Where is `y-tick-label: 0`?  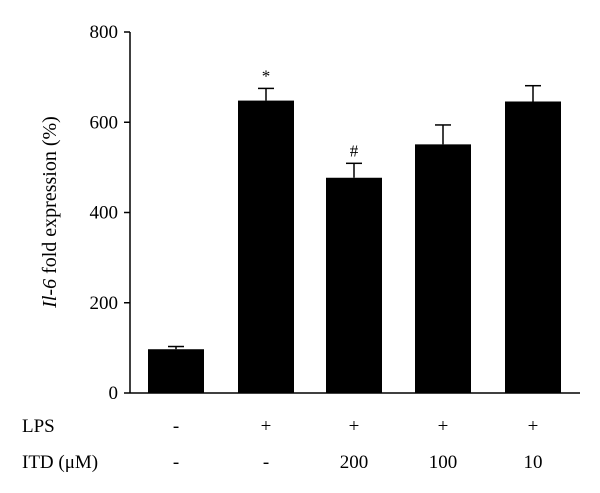
y-tick-label: 0 is located at coordinates (114, 393).